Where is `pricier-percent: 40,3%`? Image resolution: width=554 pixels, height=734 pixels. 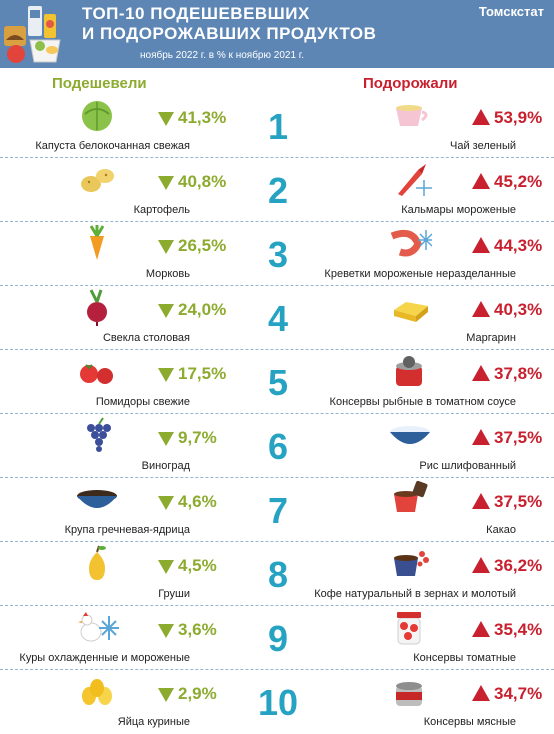 pricier-percent: 40,3% is located at coordinates (507, 310).